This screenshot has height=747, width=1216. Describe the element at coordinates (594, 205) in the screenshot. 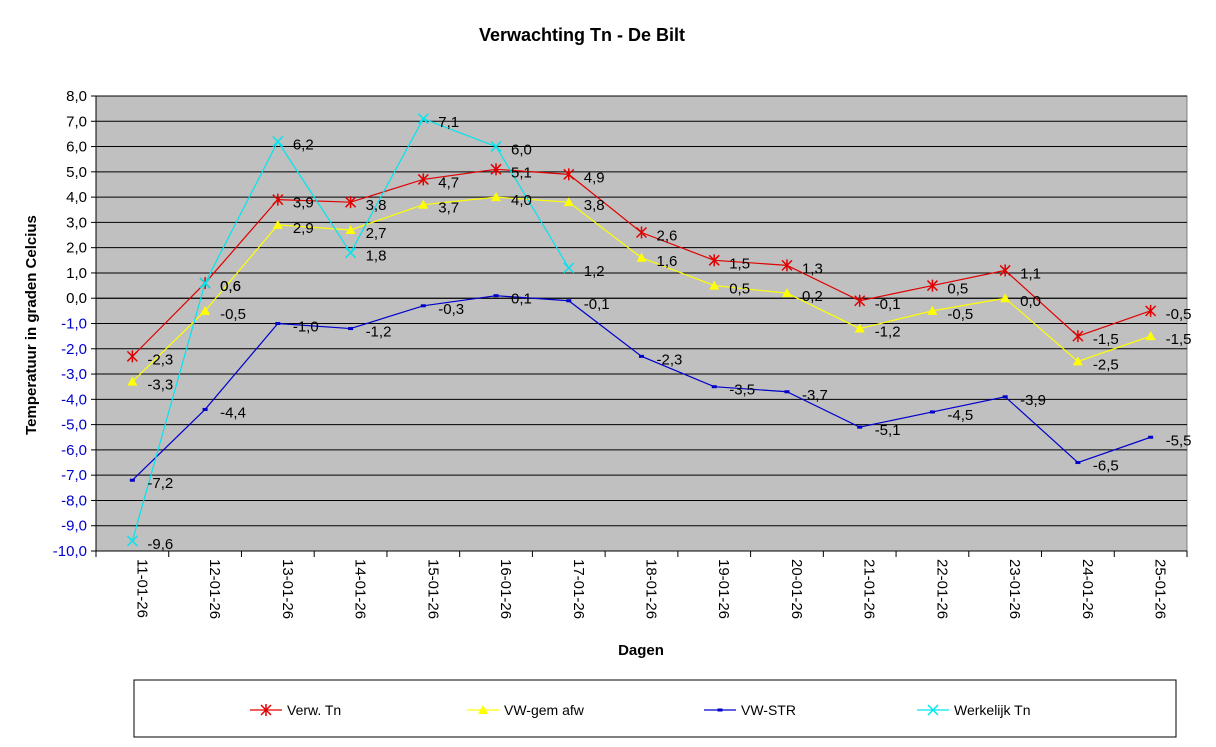

I see `data-label: 3,8` at that location.